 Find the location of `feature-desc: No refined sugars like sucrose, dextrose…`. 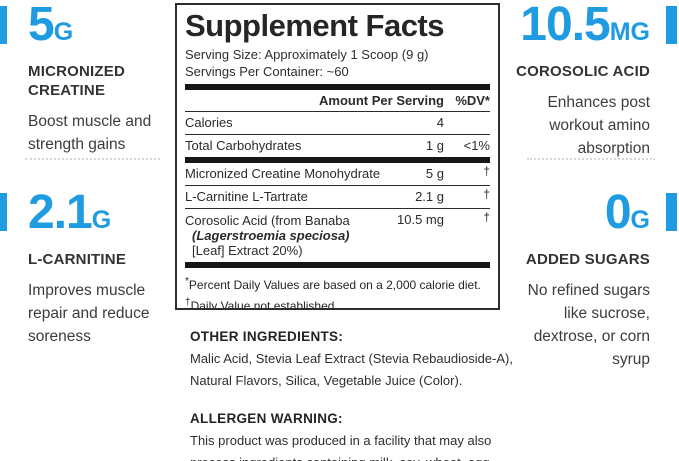

feature-desc: No refined sugars like sucrose, dextrose… is located at coordinates (588, 325).